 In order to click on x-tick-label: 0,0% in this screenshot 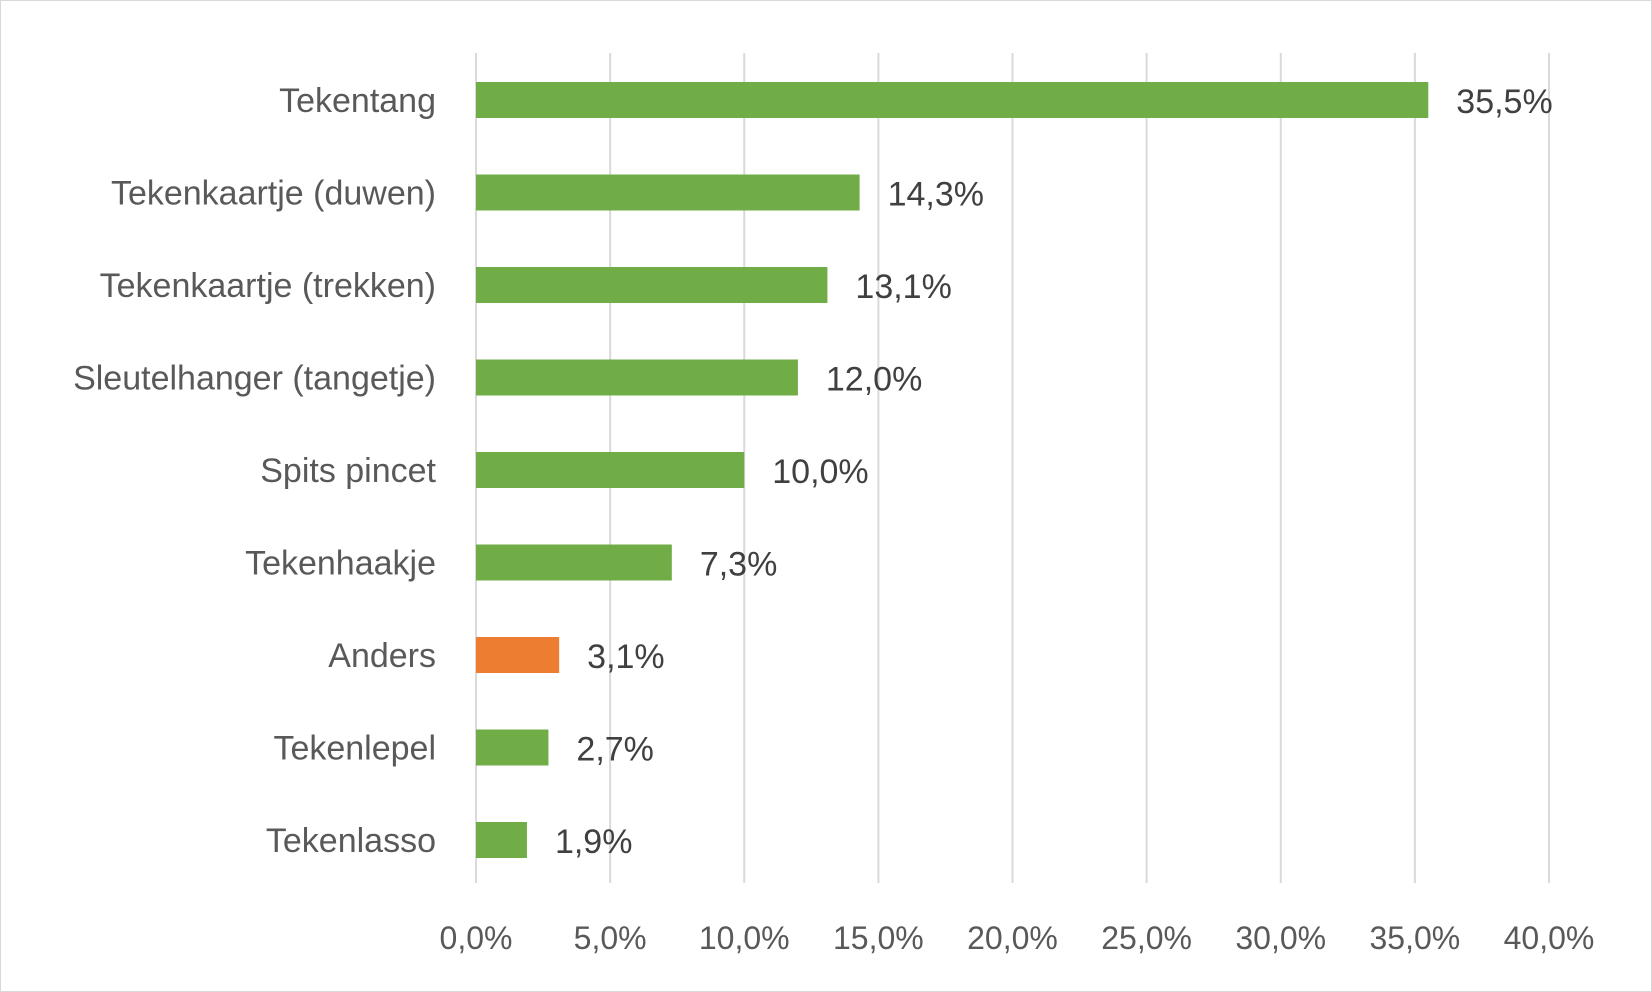, I will do `click(476, 938)`.